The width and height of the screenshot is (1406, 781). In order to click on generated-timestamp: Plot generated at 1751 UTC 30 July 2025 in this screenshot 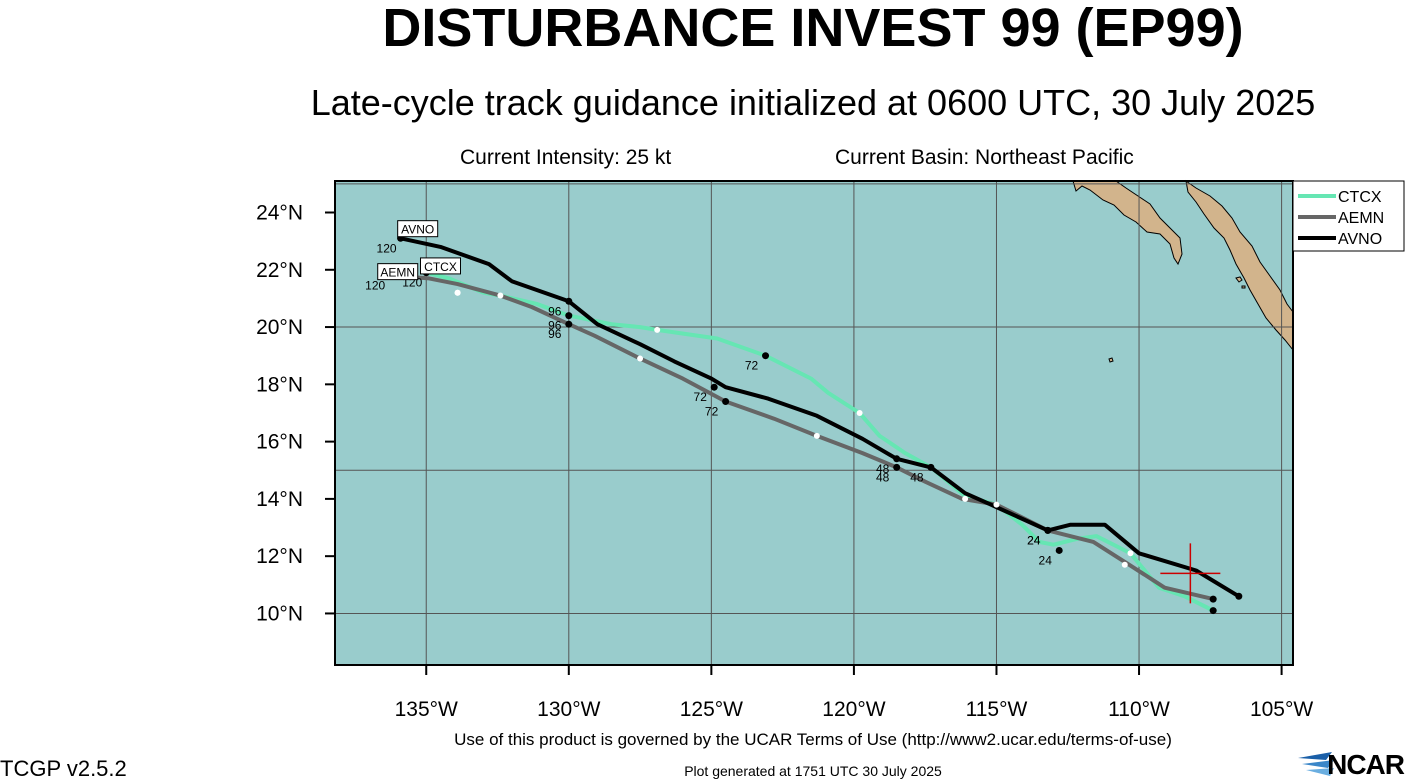, I will do `click(813, 771)`.